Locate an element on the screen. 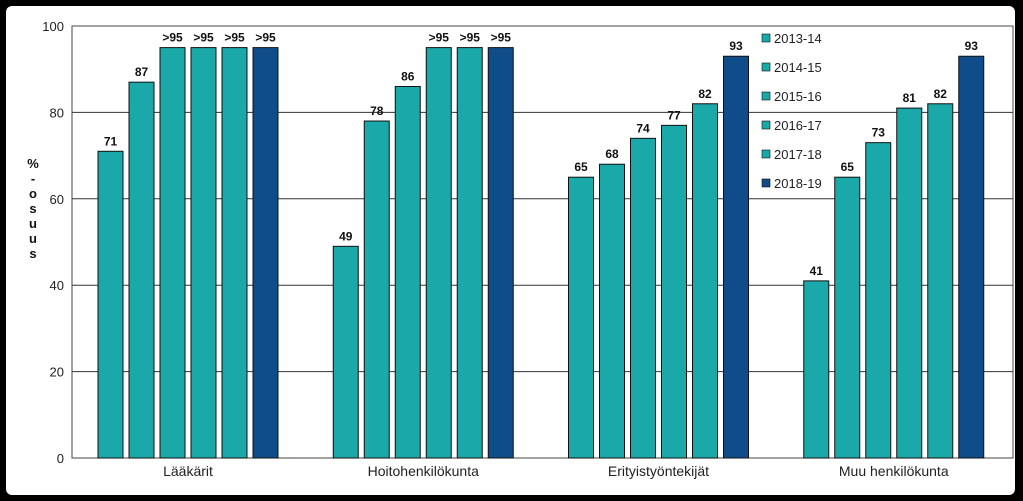  data-label: 71 is located at coordinates (111, 141).